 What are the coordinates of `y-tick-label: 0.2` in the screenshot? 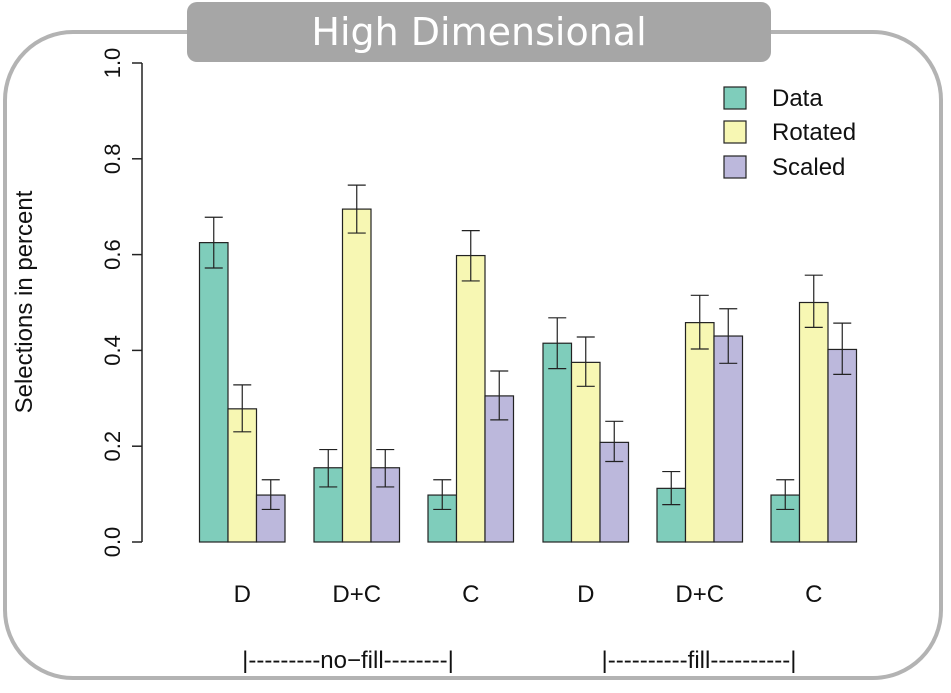 It's located at (112, 446).